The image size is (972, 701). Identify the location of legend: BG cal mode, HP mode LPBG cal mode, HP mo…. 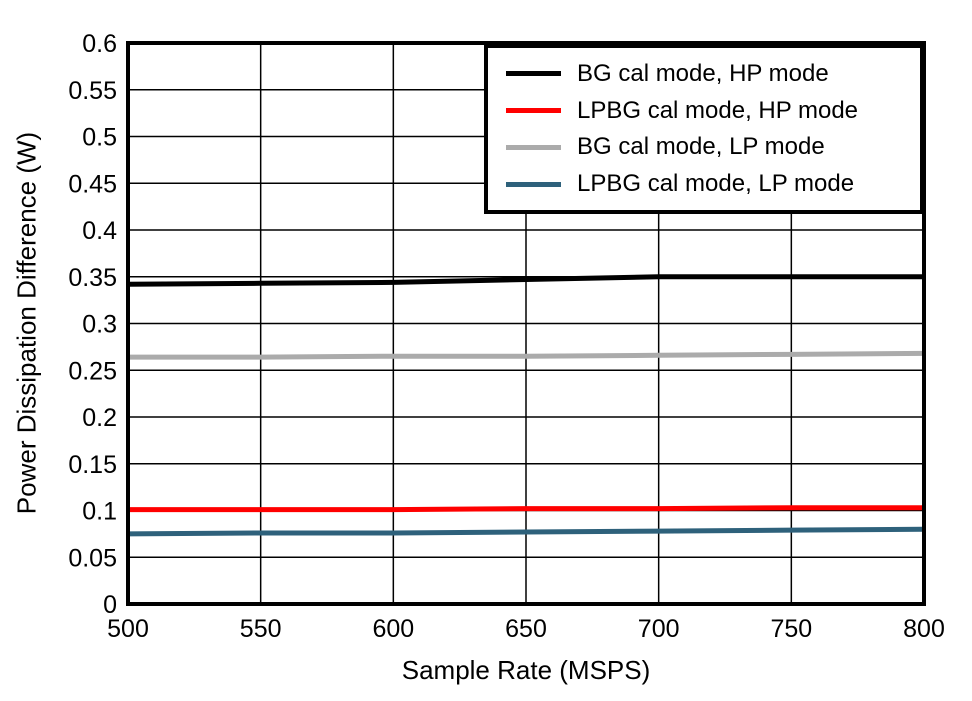
(704, 129).